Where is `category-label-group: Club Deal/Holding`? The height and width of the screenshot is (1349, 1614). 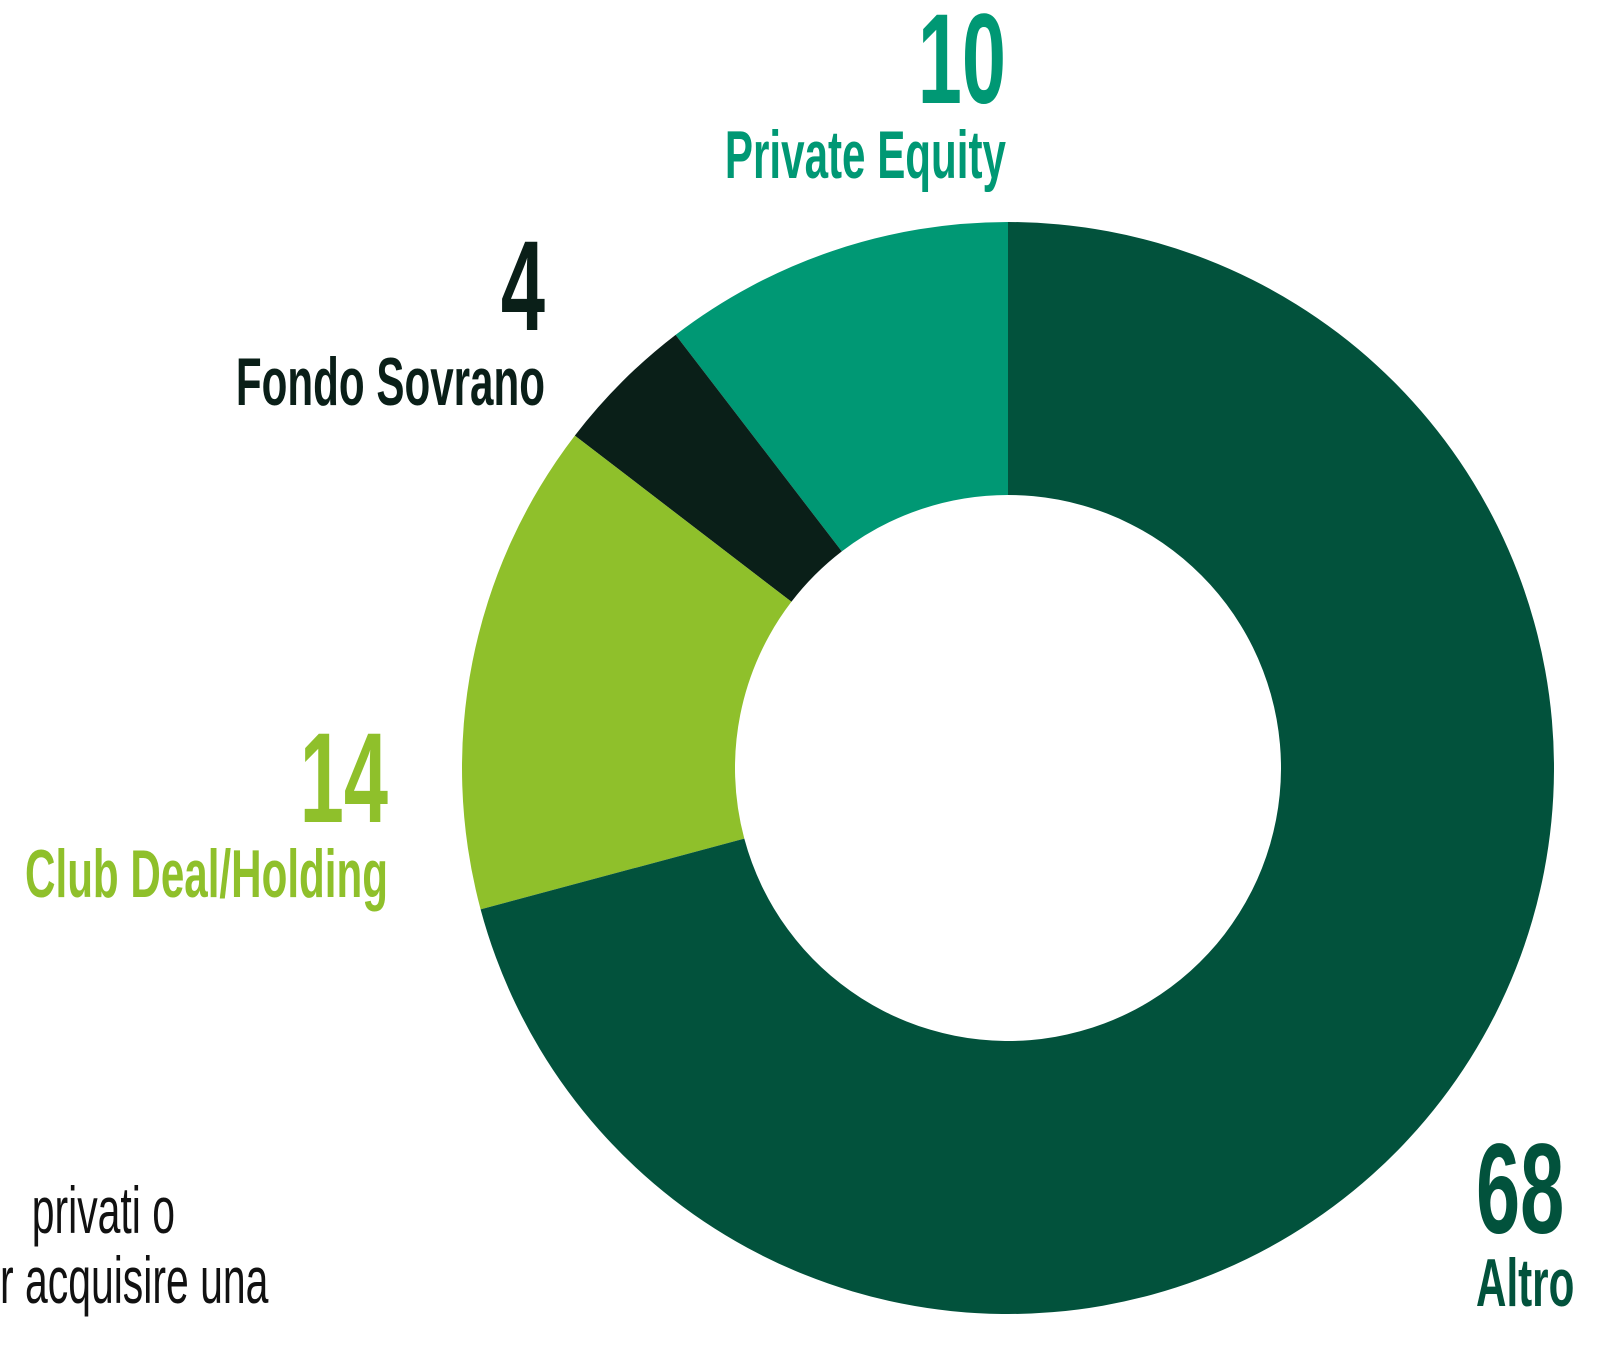 category-label-group: Club Deal/Holding is located at coordinates (206, 874).